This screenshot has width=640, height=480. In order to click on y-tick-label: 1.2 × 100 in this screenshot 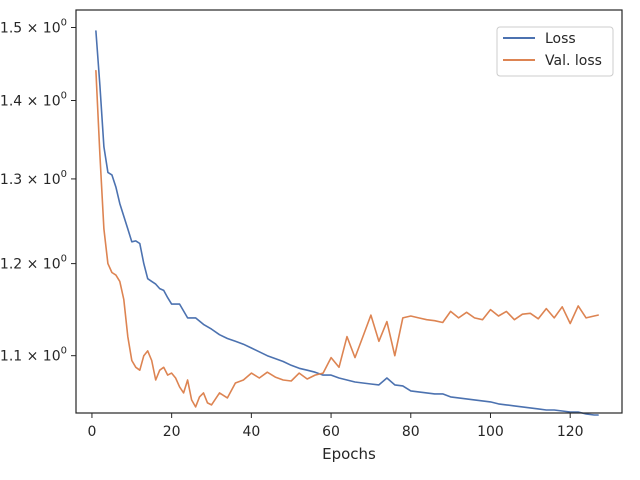, I will do `click(33, 263)`.